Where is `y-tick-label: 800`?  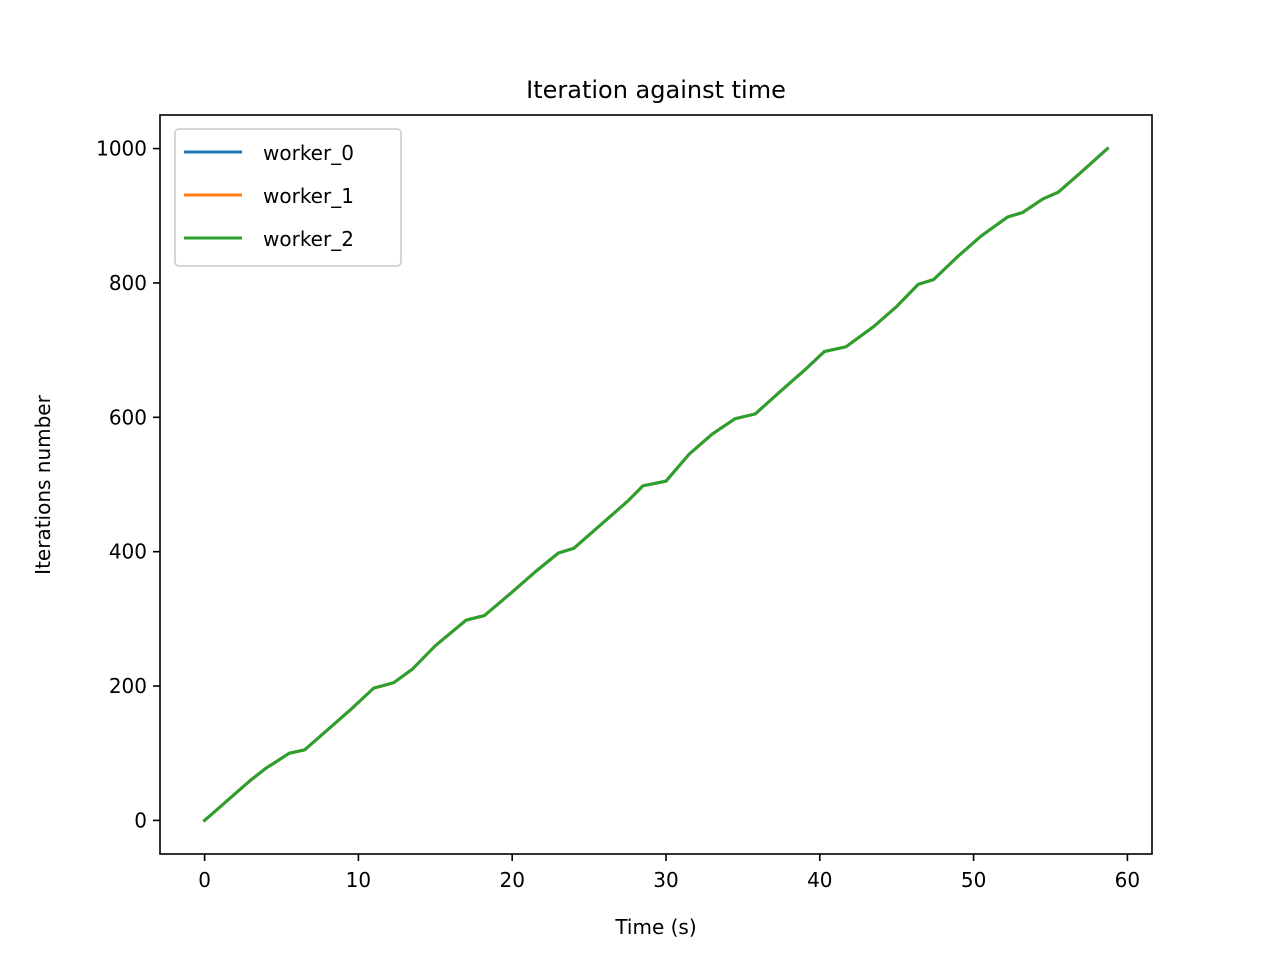 y-tick-label: 800 is located at coordinates (128, 283).